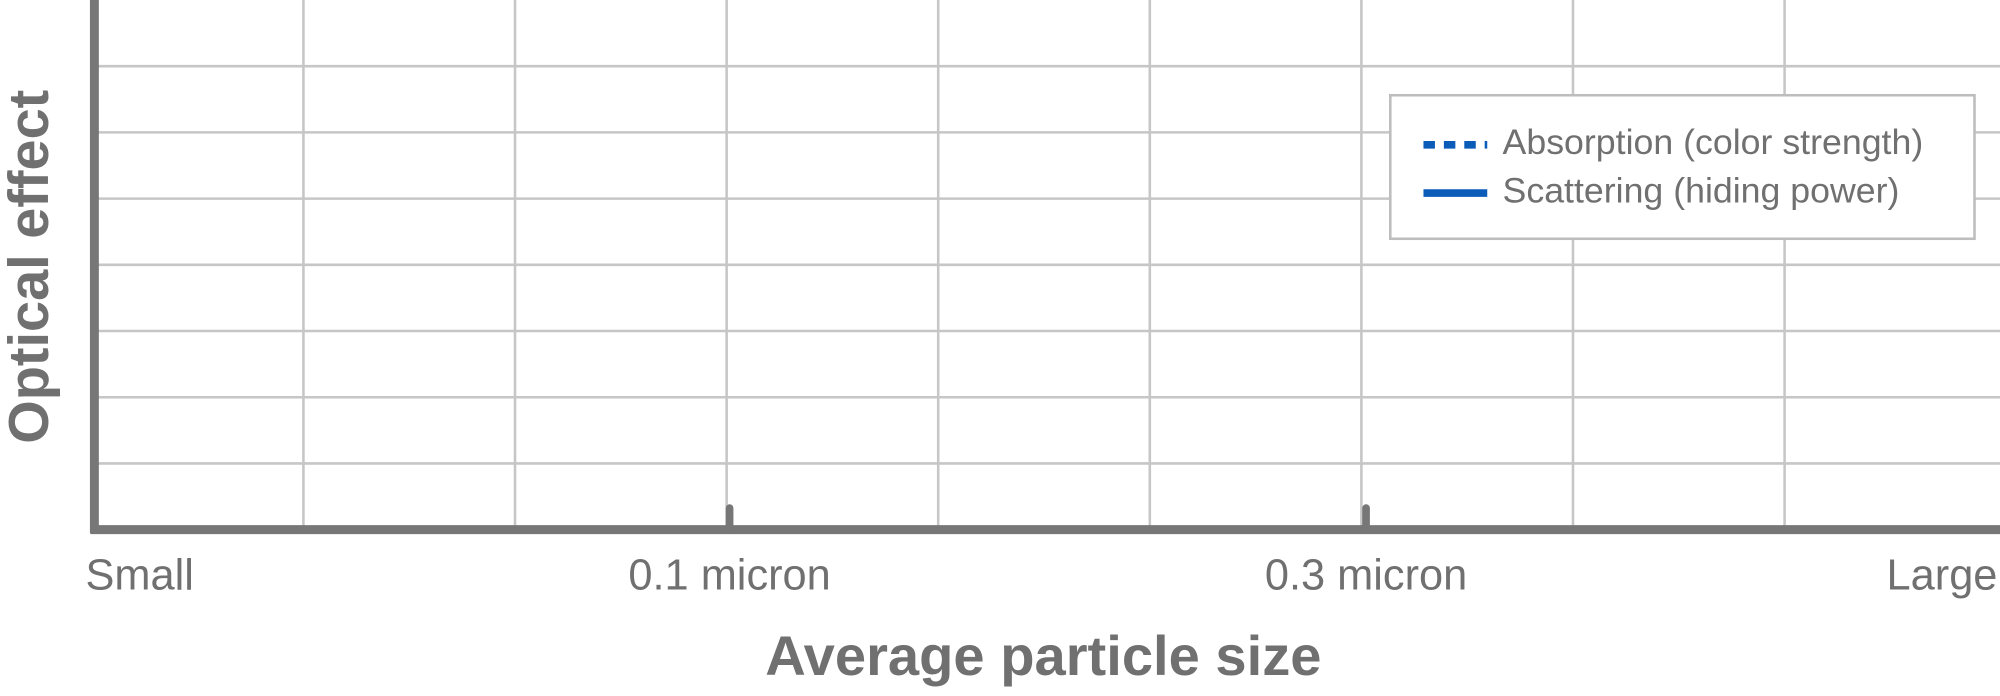 The image size is (2000, 696). Describe the element at coordinates (1701, 191) in the screenshot. I see `legend-label: Scattering (hiding power)` at that location.